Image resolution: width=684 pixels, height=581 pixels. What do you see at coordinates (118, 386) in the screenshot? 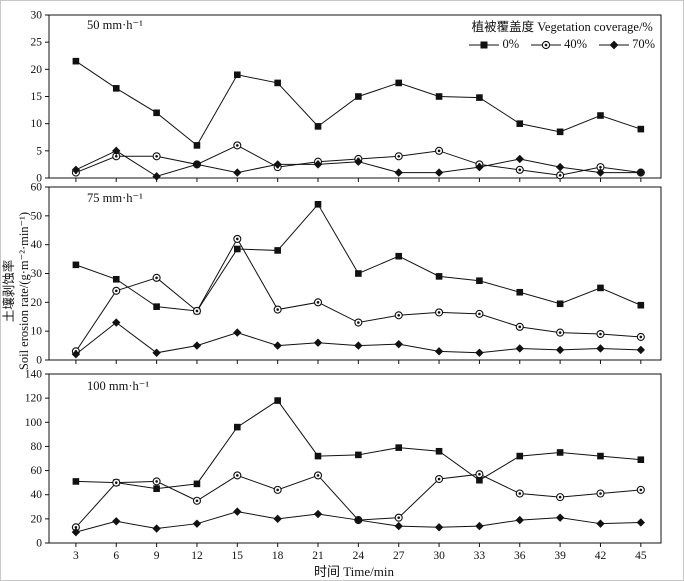
I see `panel-title-100mm: 100 mm·h⁻¹` at bounding box center [118, 386].